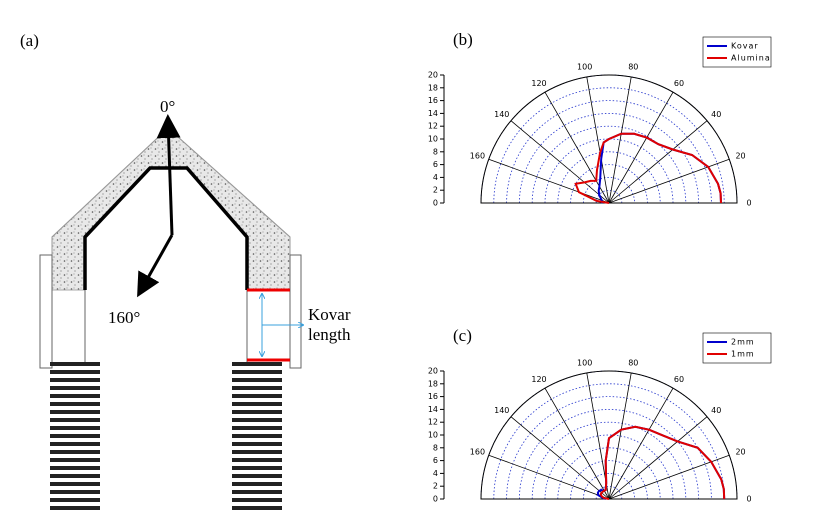 This screenshot has width=815, height=528. What do you see at coordinates (743, 342) in the screenshot?
I see `legend-label: 2mm` at bounding box center [743, 342].